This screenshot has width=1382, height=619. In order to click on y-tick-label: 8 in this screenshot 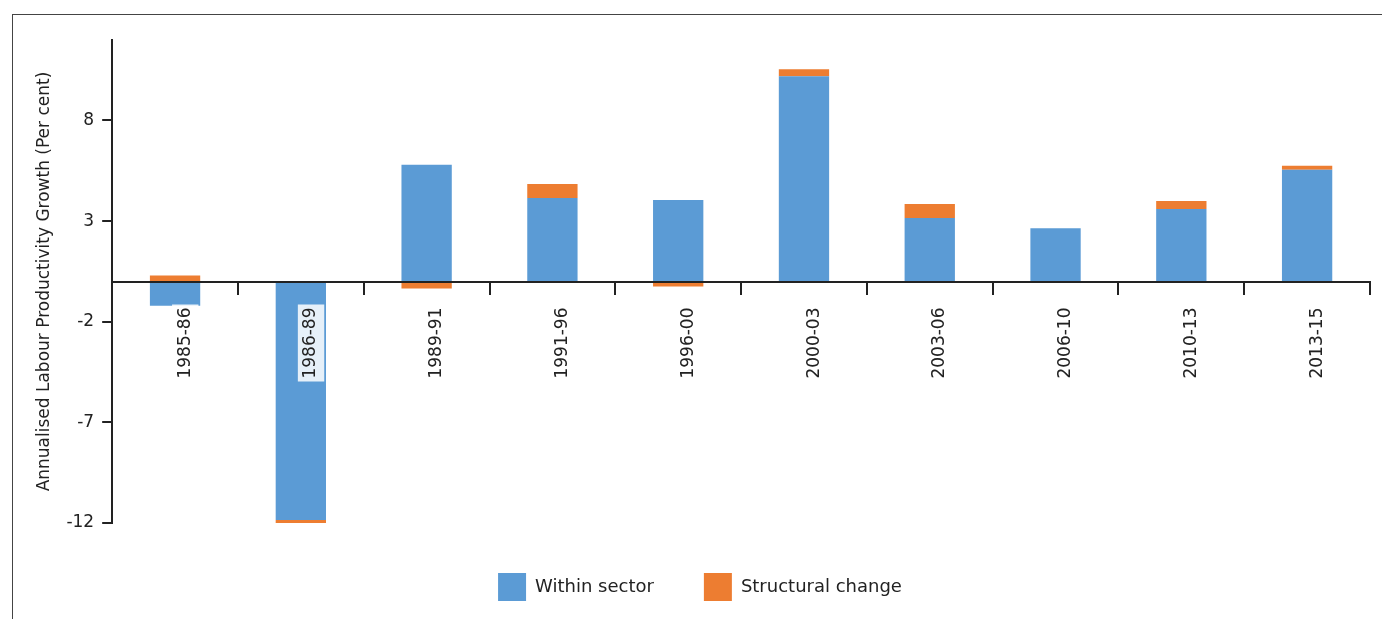, I will do `click(89, 118)`.